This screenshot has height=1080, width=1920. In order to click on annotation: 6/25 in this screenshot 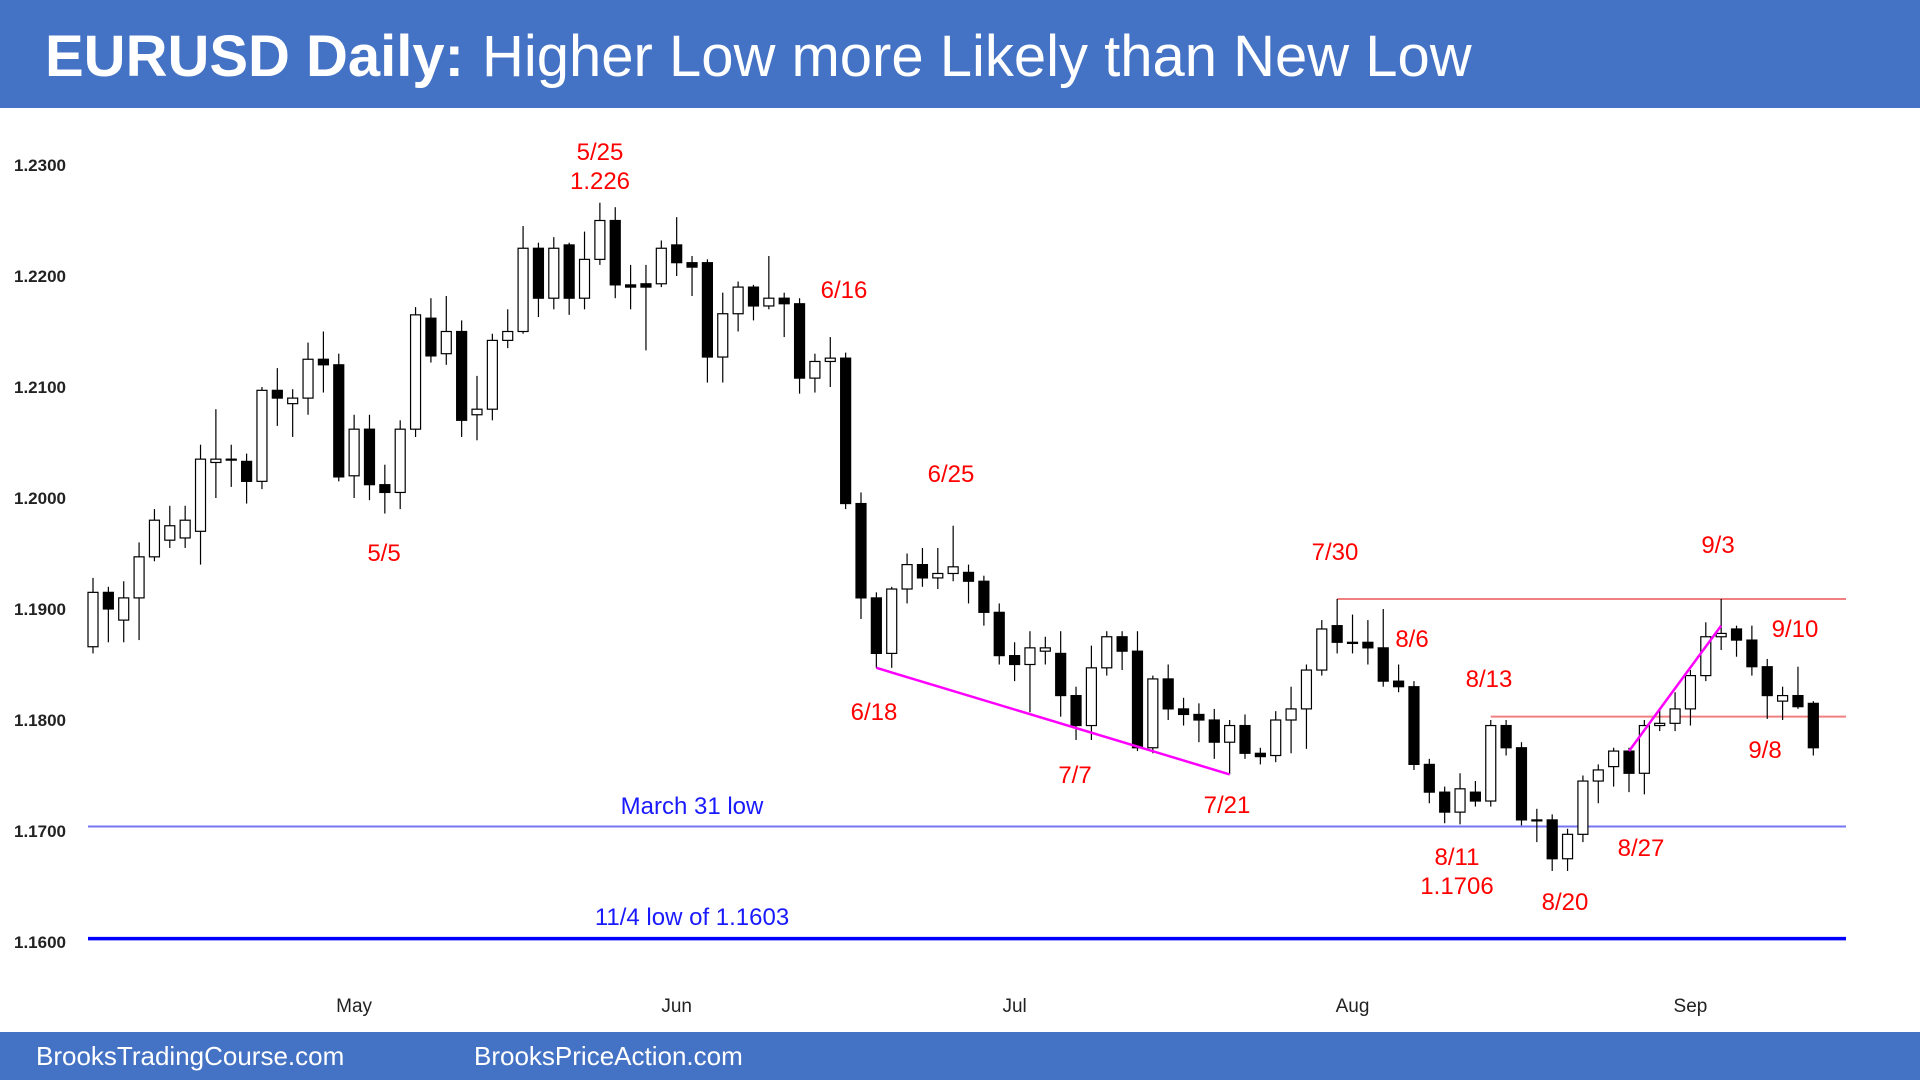, I will do `click(951, 474)`.